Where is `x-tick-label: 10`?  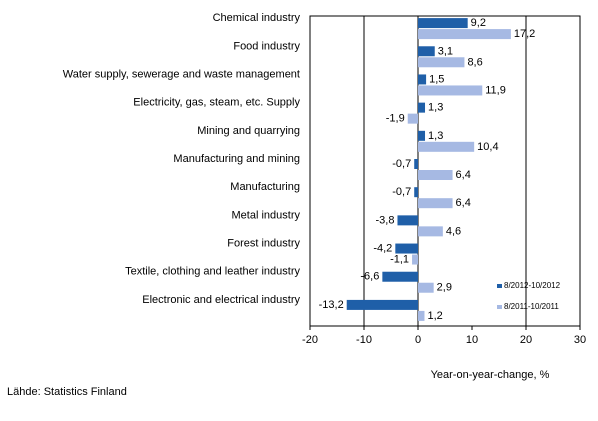 x-tick-label: 10 is located at coordinates (472, 340).